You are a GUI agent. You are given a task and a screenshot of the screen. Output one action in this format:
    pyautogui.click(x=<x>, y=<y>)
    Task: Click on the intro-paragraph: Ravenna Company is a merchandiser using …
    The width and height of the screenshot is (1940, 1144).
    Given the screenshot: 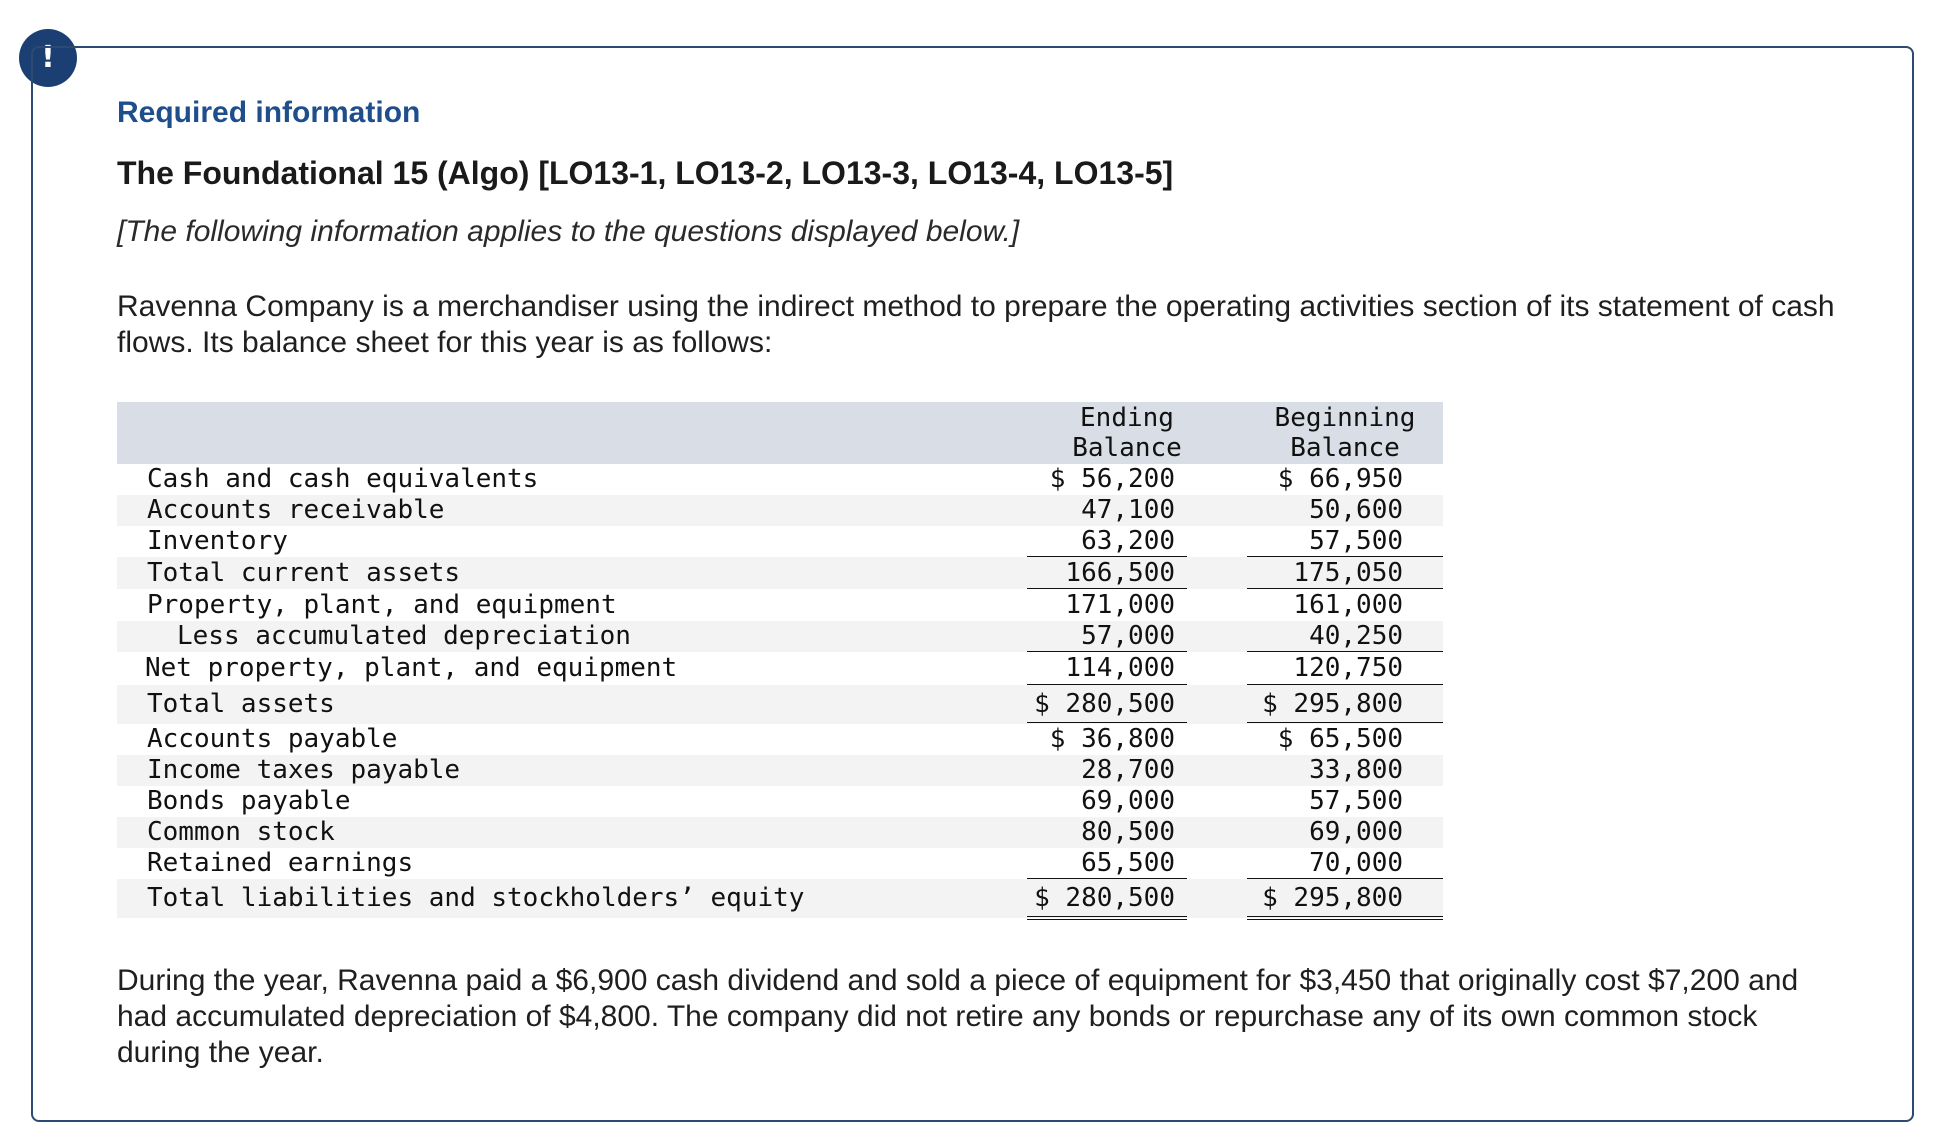 What is the action you would take?
    pyautogui.click(x=976, y=324)
    